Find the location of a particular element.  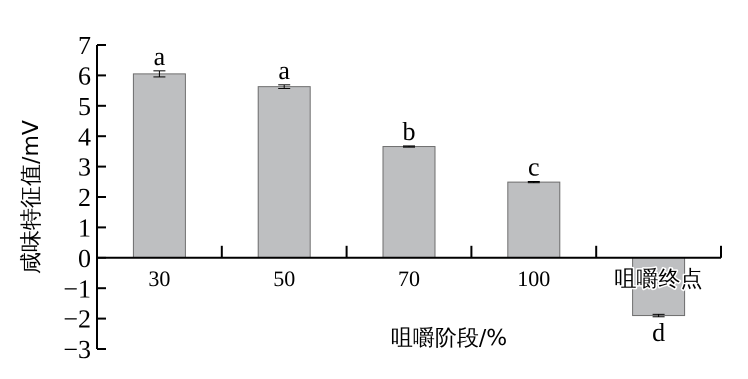

x-axis-title: 咀嚼阶段/% is located at coordinates (449, 338).